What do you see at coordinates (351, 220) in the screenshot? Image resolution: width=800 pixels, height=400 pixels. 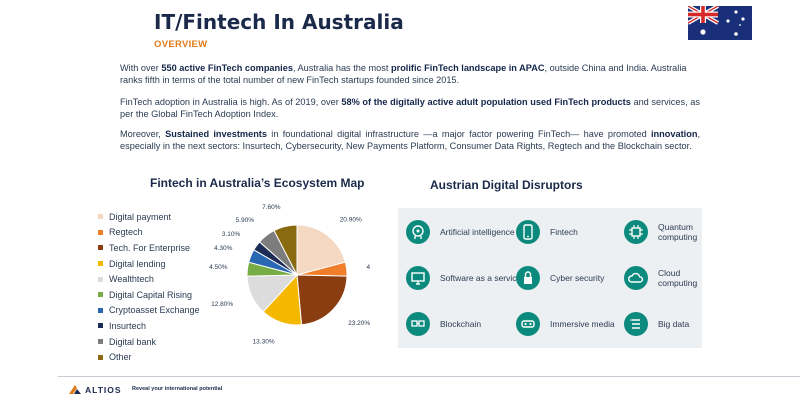 I see `pie-data-label: 20.90%` at bounding box center [351, 220].